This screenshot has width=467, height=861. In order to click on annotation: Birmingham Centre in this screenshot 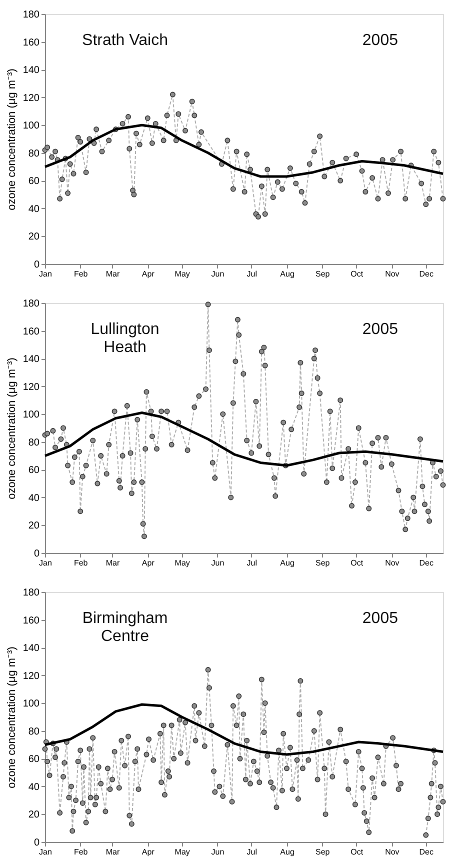, I will do `click(125, 627)`.